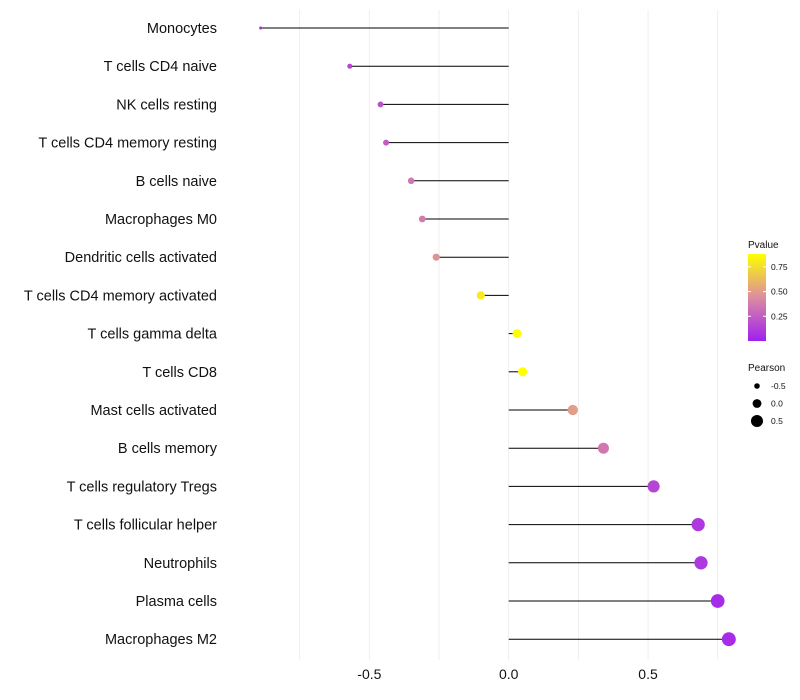  I want to click on category-label: T cells gamma delta, so click(153, 335).